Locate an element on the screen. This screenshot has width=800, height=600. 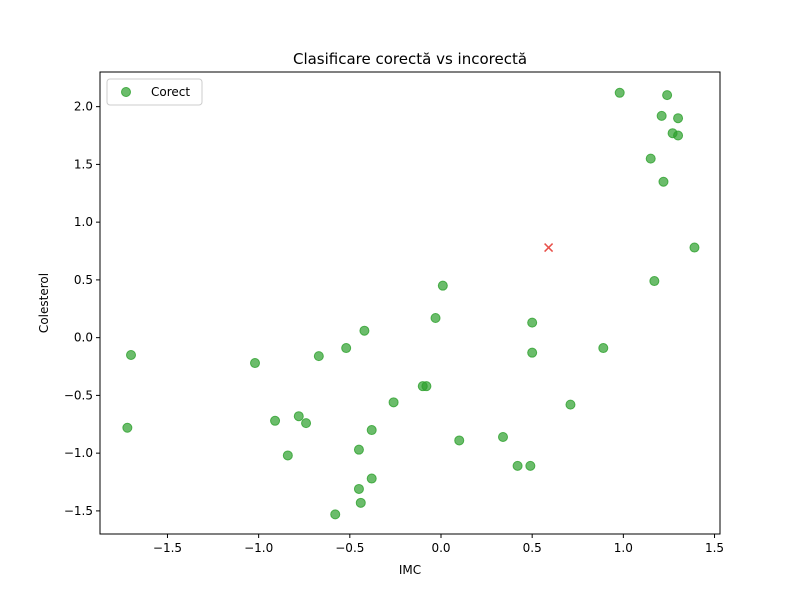
misclassified-point is located at coordinates (549, 248).